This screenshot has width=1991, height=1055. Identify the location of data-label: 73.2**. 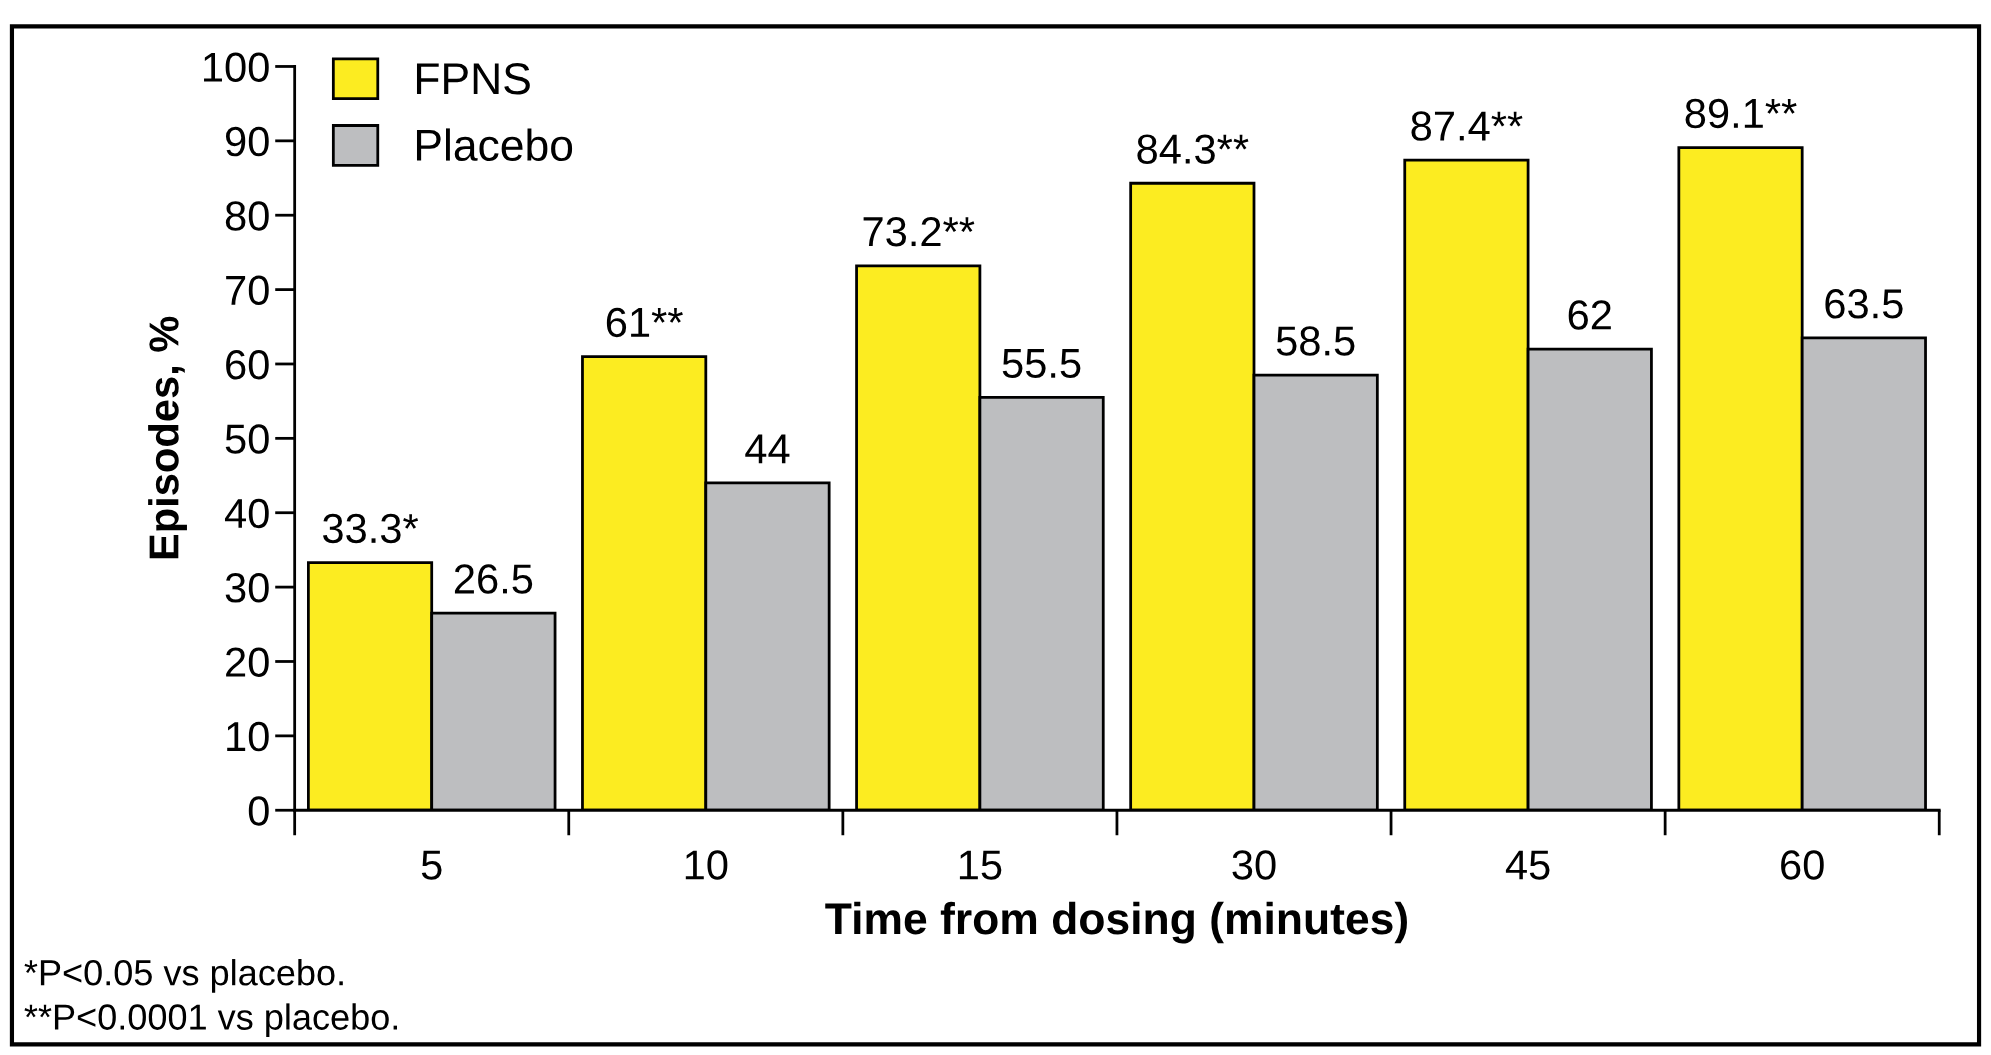
(919, 231).